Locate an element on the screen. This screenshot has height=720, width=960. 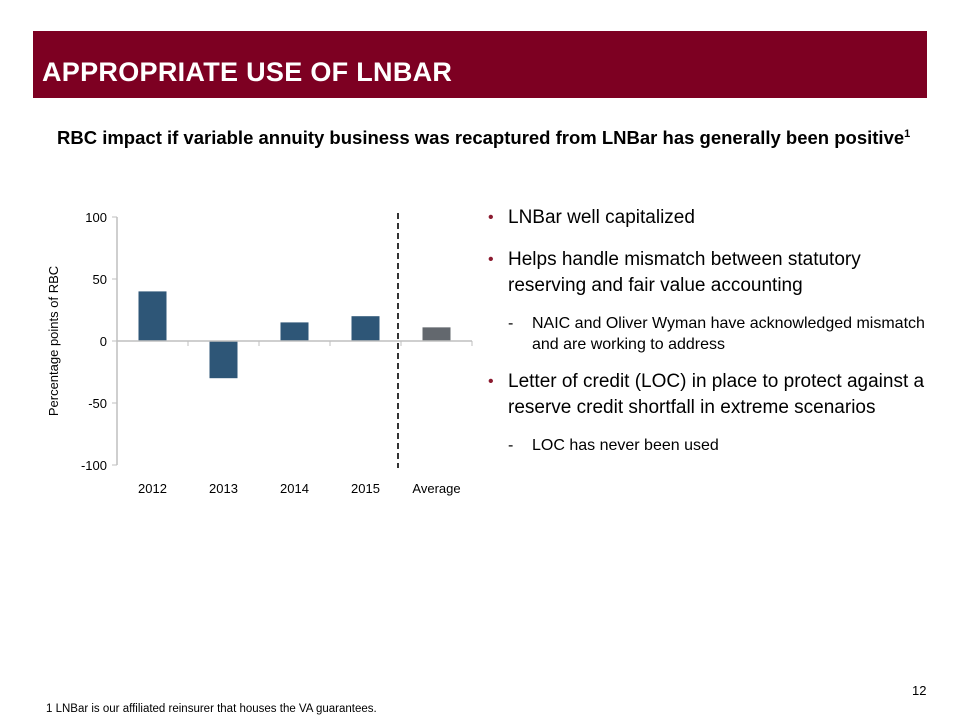
y-tick-label: -50 is located at coordinates (97, 403).